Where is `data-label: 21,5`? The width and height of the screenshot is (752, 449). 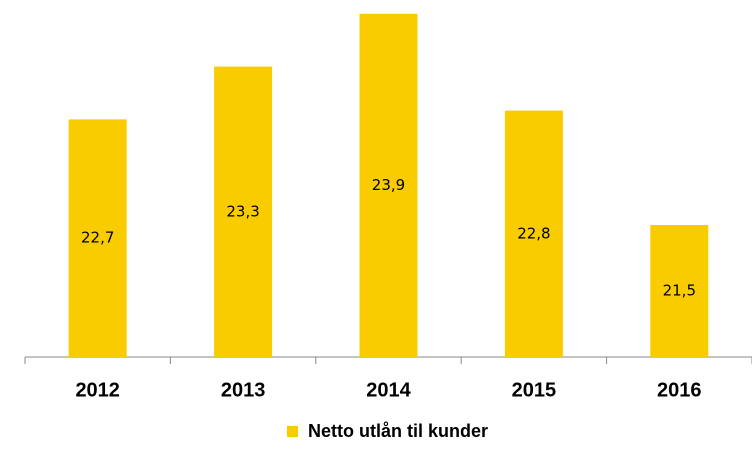
data-label: 21,5 is located at coordinates (679, 291).